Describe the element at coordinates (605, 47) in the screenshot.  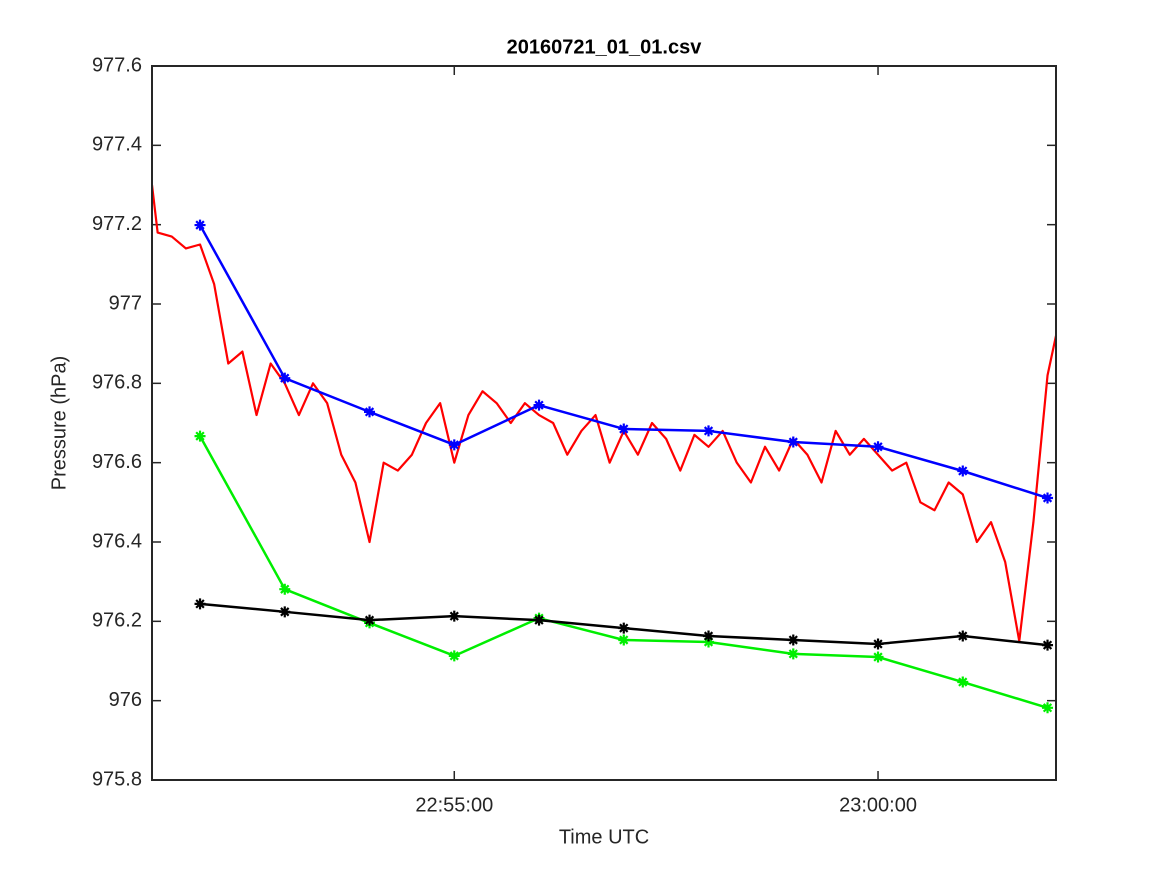
I see `chart-title: 20160721_01_01.csv` at that location.